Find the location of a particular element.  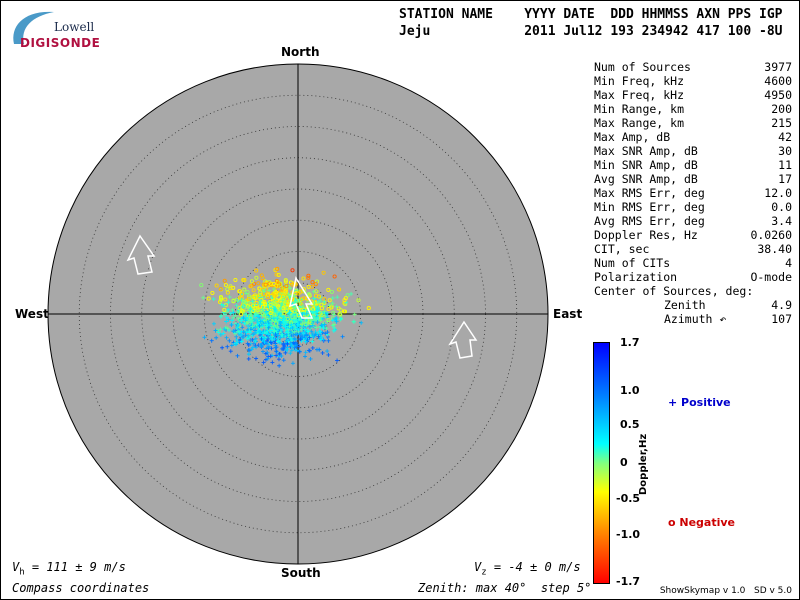

stat-label: Max Range, km is located at coordinates (639, 123).